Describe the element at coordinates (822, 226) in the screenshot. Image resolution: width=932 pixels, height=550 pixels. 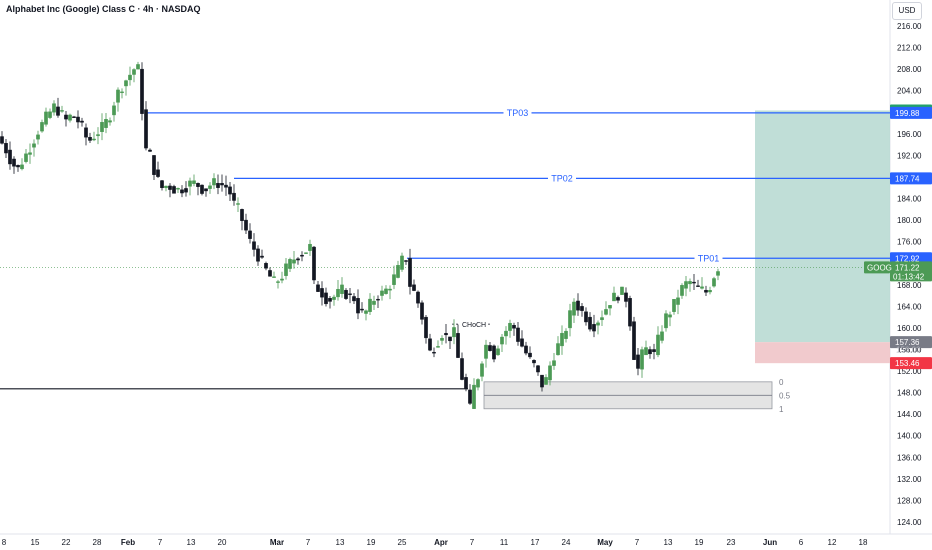
I see `profit-zone` at that location.